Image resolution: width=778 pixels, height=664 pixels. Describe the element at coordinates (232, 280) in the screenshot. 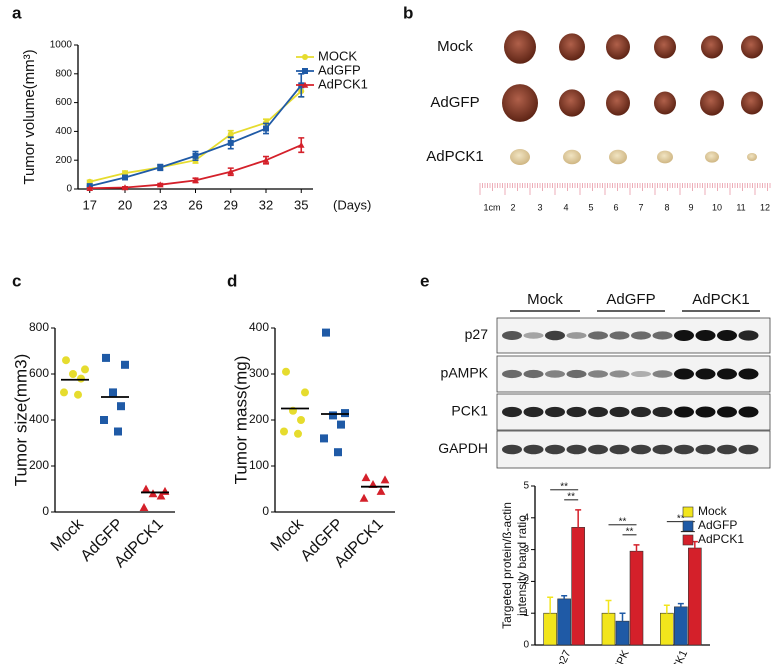

I see `panel-label: d` at that location.